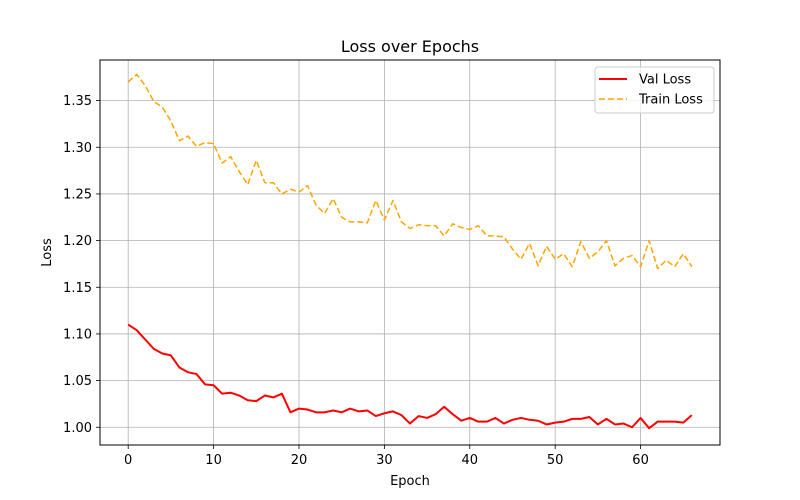 The width and height of the screenshot is (800, 500). I want to click on x-tick-label: 0, so click(128, 460).